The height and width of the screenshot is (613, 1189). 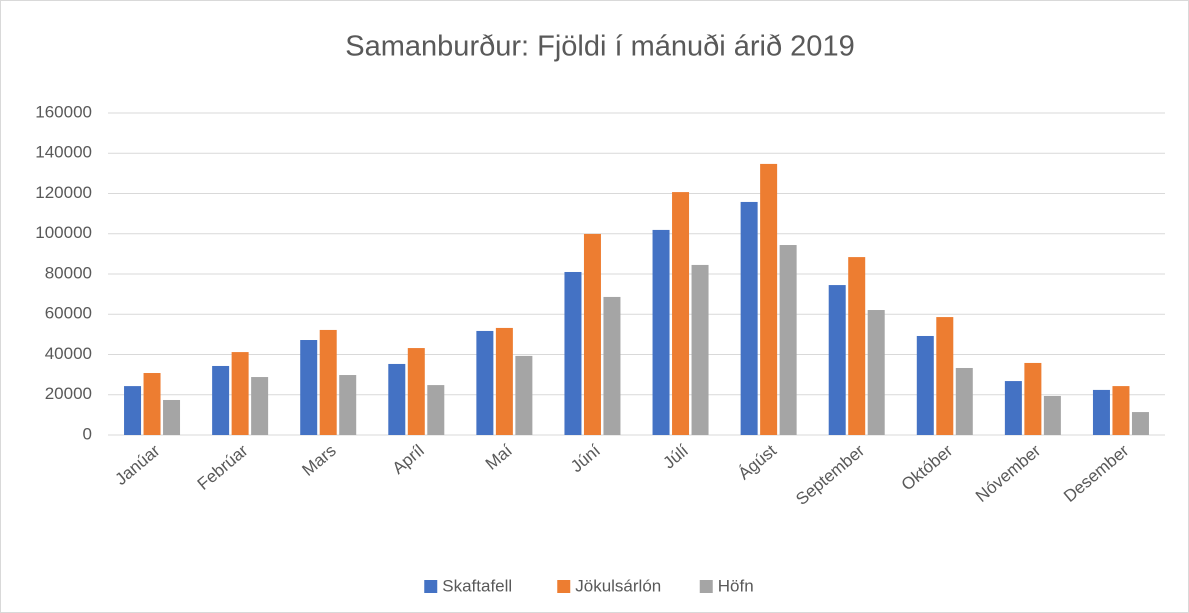 What do you see at coordinates (63, 192) in the screenshot?
I see `y-tick-label: 120000` at bounding box center [63, 192].